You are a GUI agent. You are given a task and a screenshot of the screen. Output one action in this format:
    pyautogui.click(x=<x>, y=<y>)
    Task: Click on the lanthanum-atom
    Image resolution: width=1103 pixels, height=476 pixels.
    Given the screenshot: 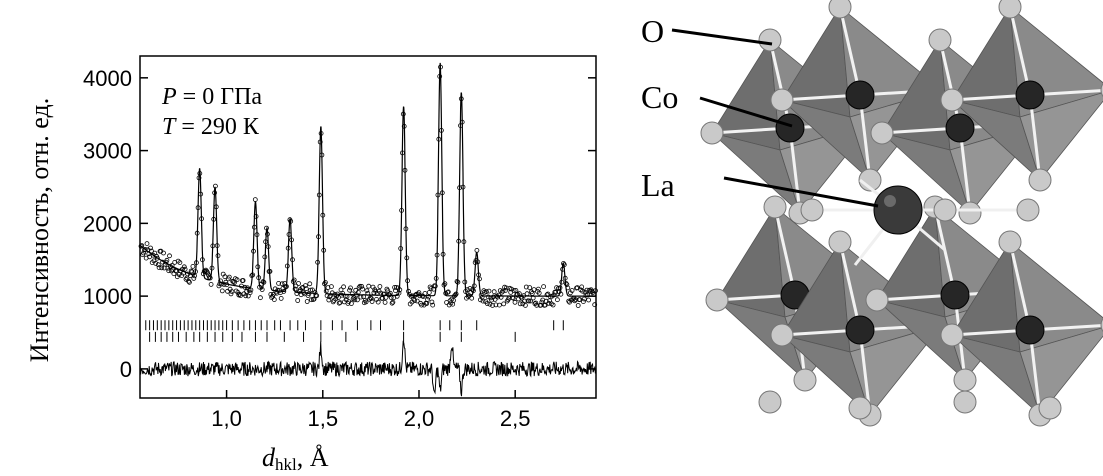 What is the action you would take?
    pyautogui.click(x=898, y=210)
    